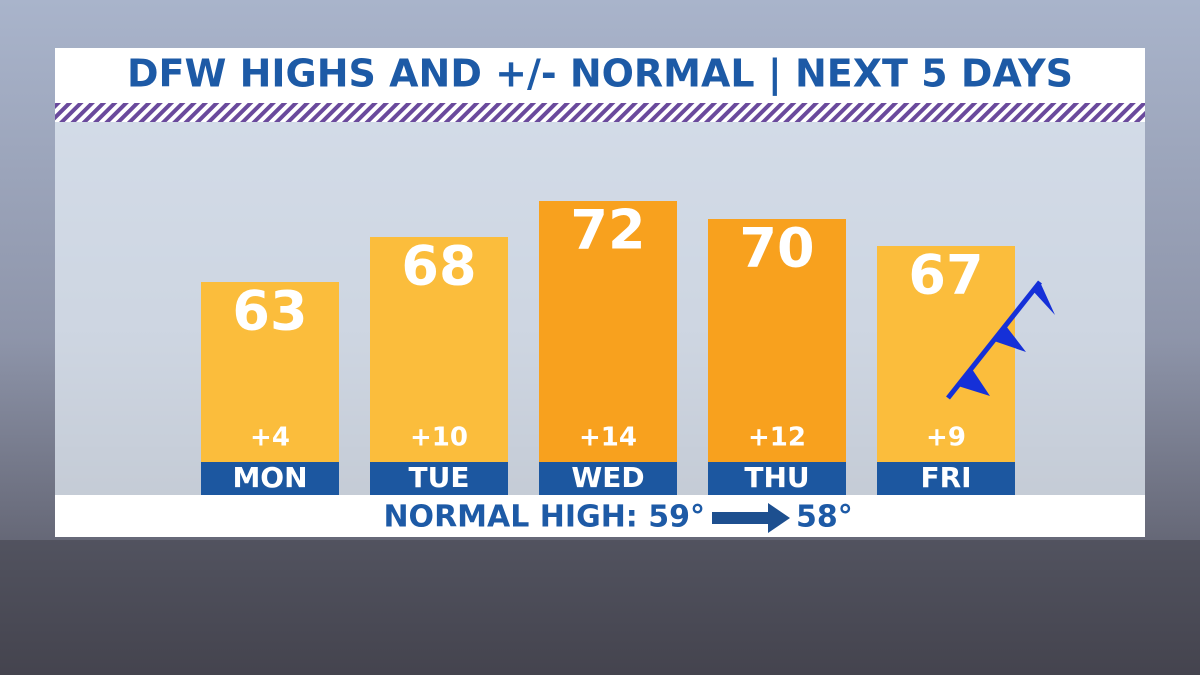 This screenshot has height=675, width=1200. I want to click on normal-high-label: NORMAL HIGH: 59°, so click(544, 517).